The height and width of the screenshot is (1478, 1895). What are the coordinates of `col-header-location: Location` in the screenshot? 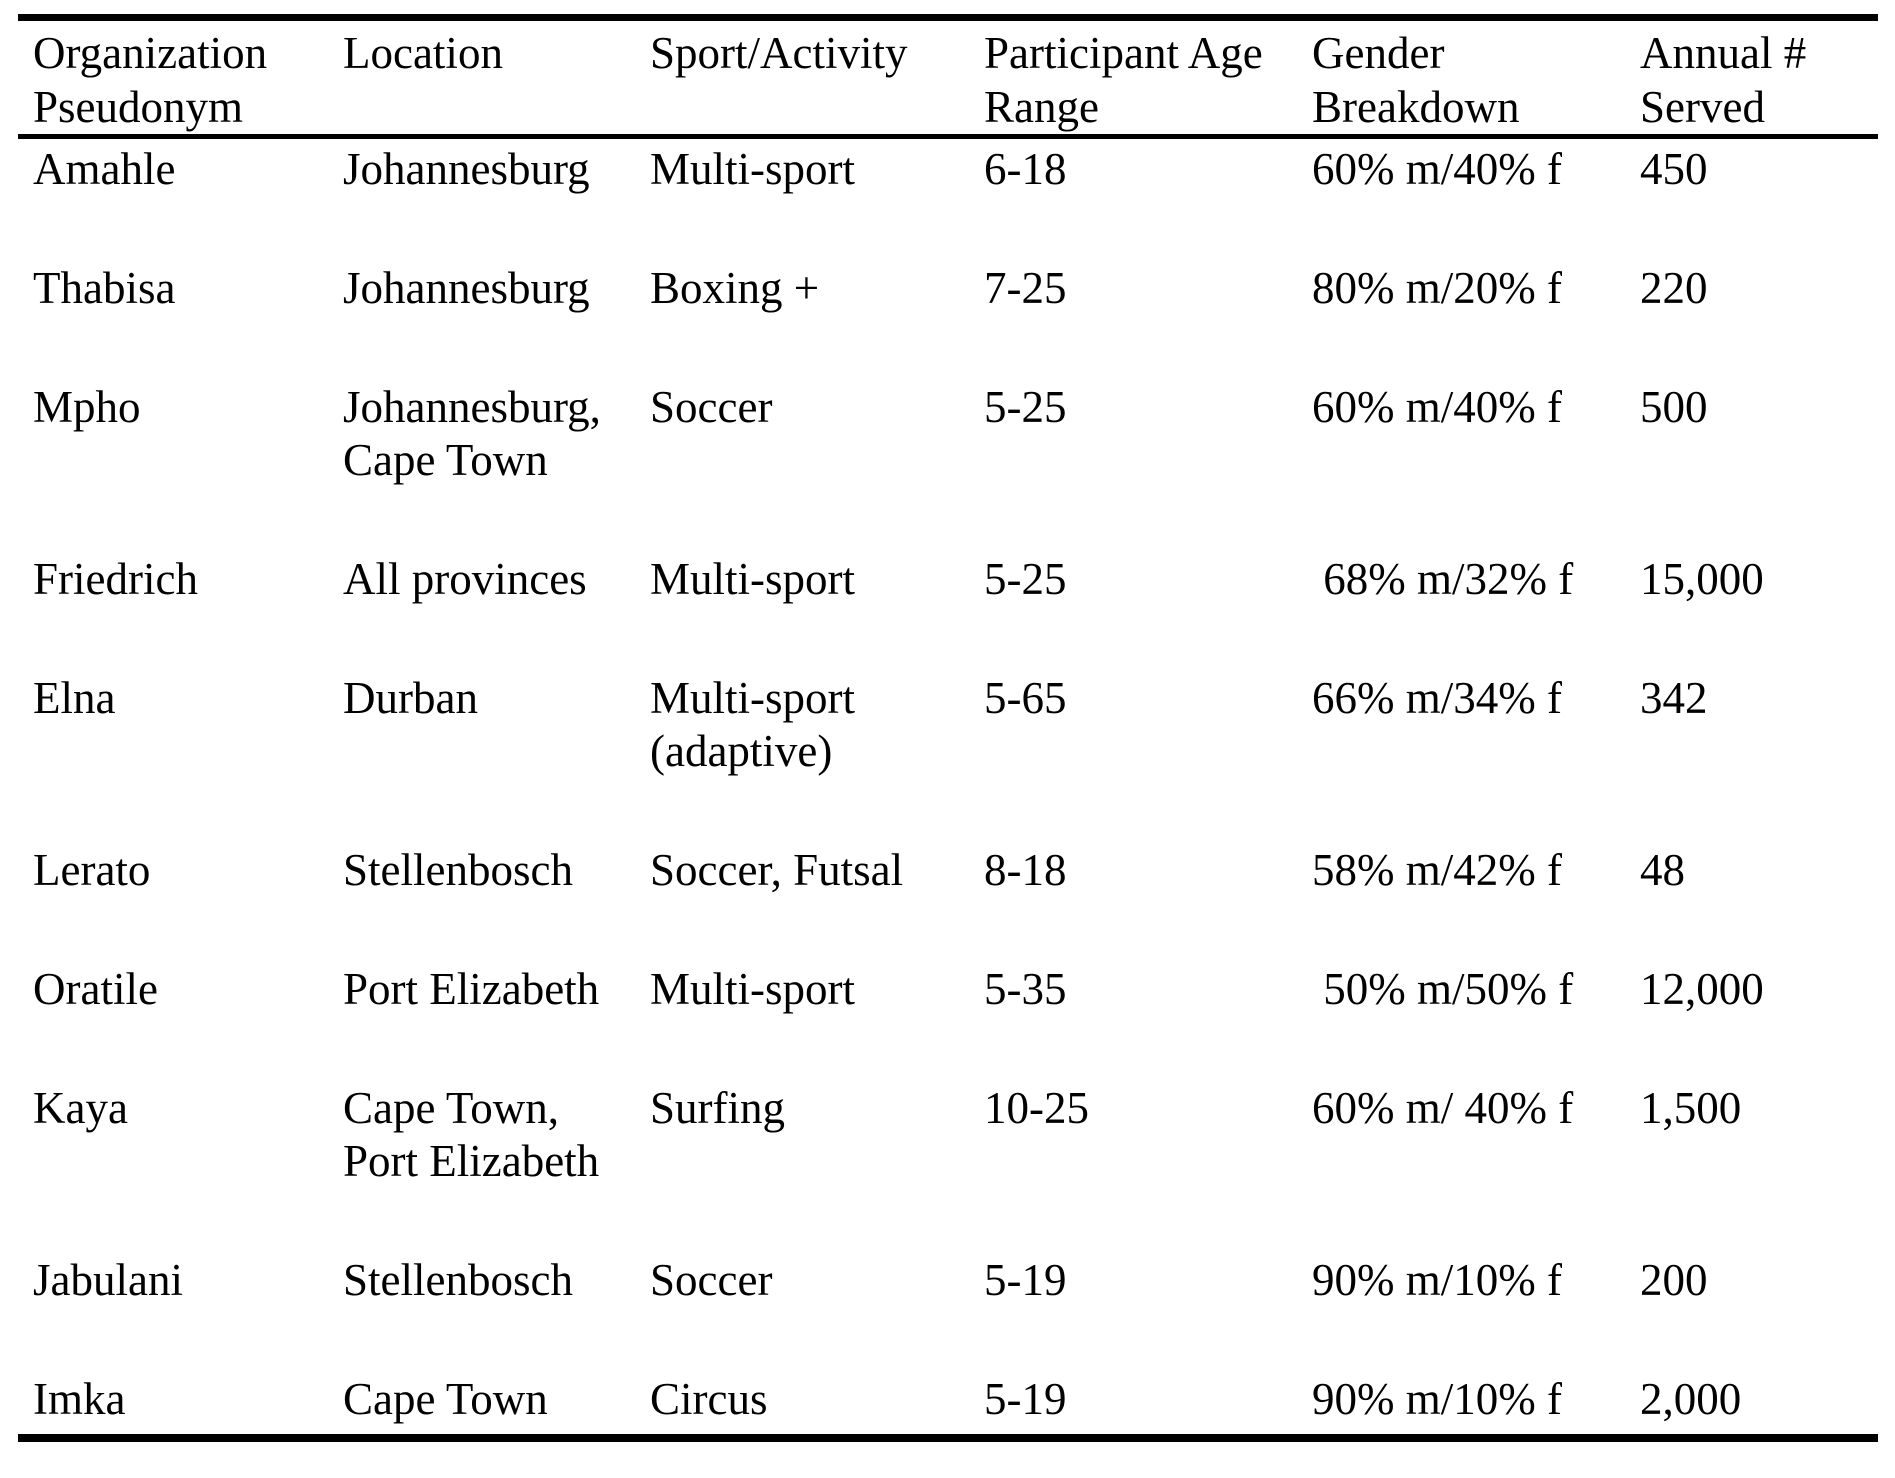 It's located at (481, 78).